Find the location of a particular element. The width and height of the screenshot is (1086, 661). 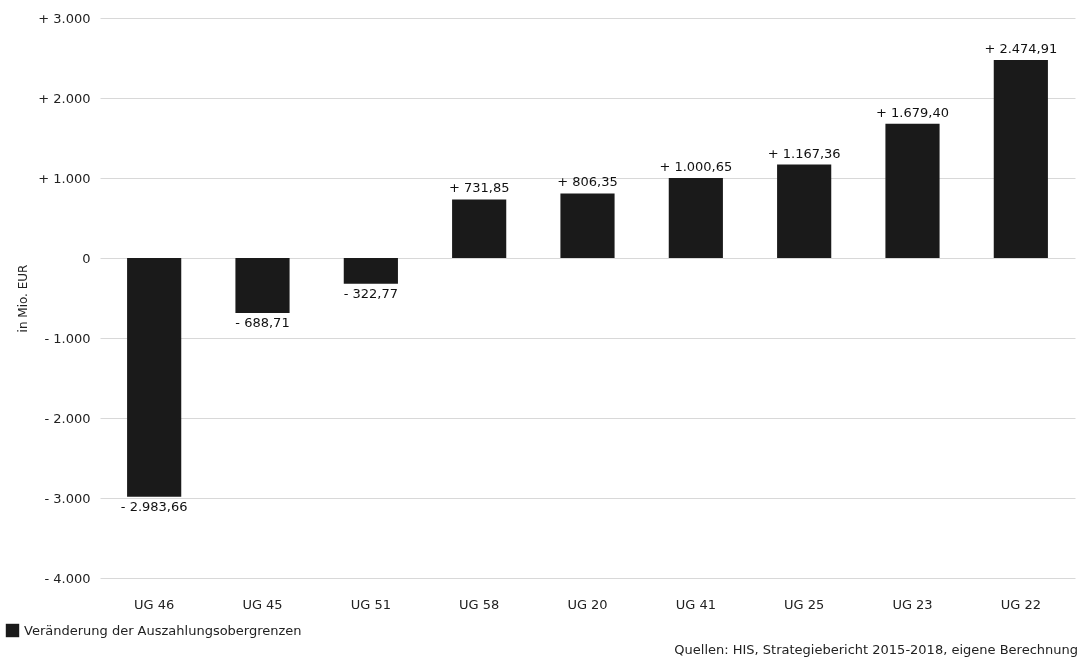

data-label: - 688,71 is located at coordinates (262, 323).